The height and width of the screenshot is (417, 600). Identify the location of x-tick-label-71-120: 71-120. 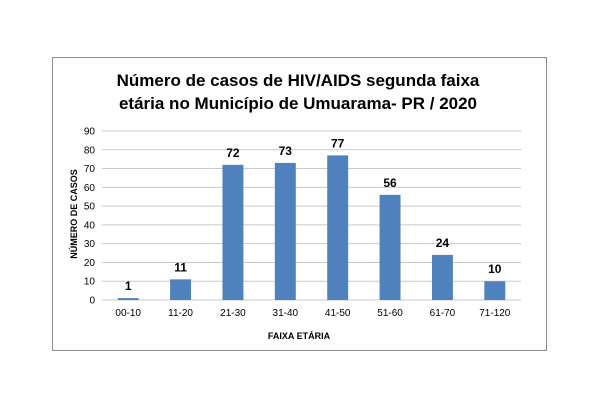
(495, 313).